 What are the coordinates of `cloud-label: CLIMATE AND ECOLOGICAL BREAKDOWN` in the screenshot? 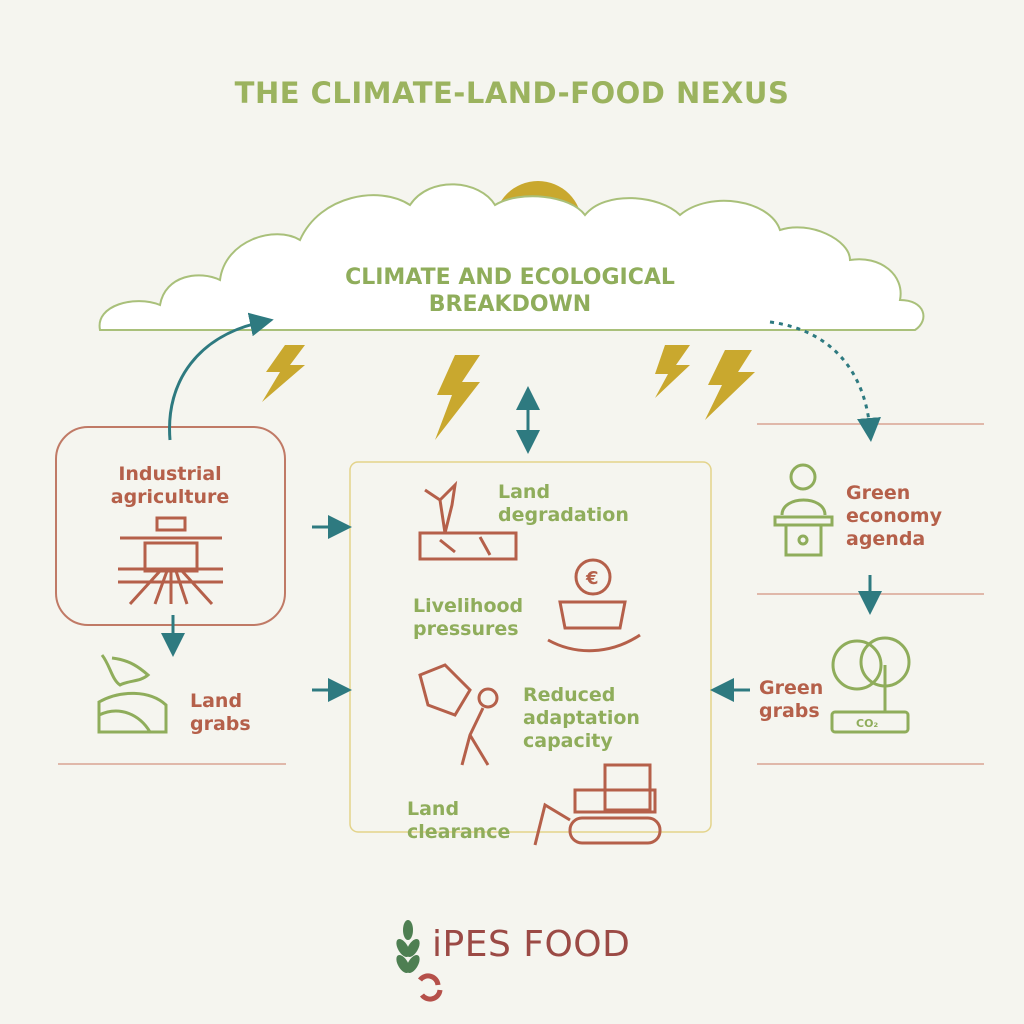 It's located at (510, 291).